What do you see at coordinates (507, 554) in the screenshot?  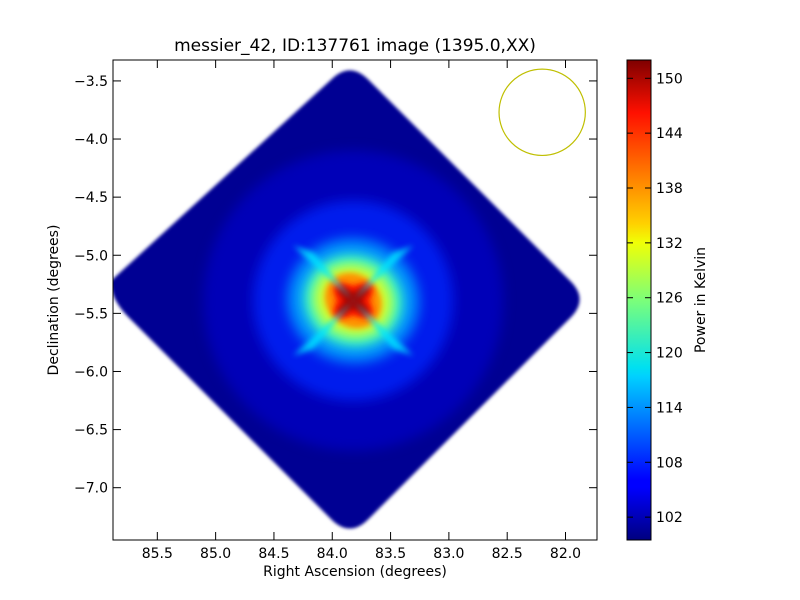 I see `x-tick-label: 82.5` at bounding box center [507, 554].